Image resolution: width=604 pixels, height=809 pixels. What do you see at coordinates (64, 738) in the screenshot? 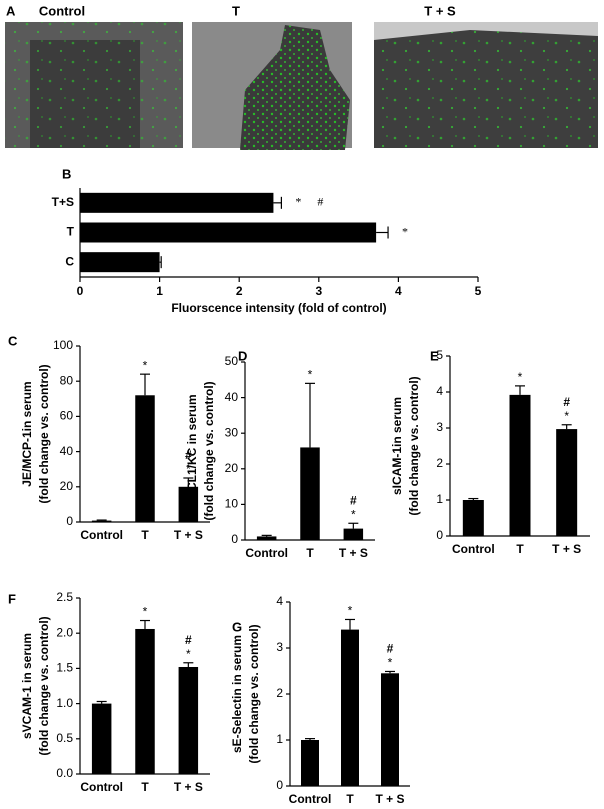
I see `y-tick-label: 0.5` at bounding box center [64, 738].